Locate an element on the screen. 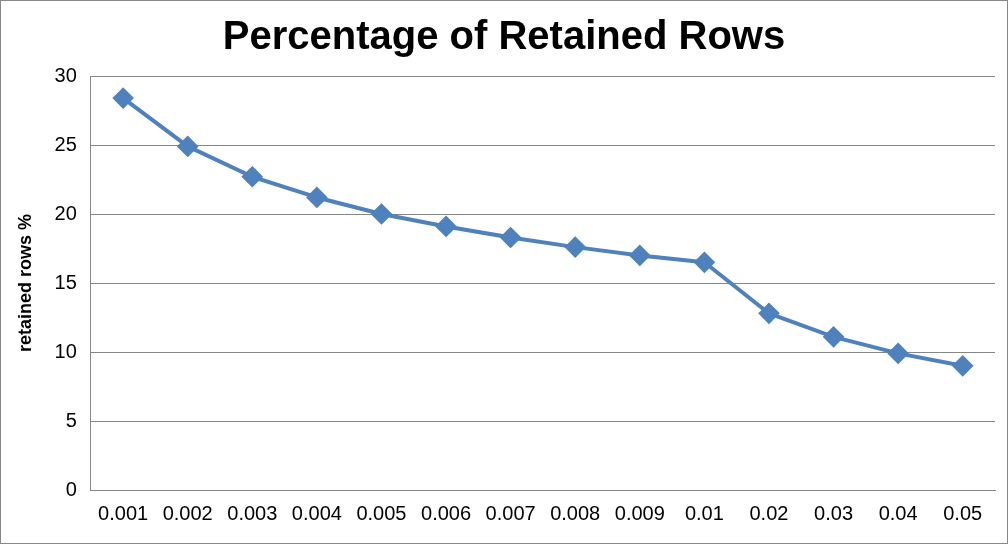 Image resolution: width=1008 pixels, height=544 pixels. x-tick-label: 0.04 is located at coordinates (898, 512).